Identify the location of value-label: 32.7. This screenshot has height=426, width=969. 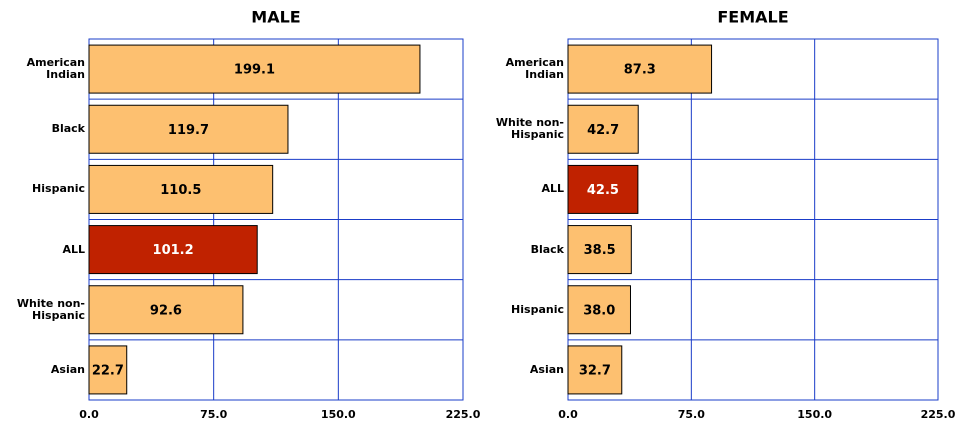
(595, 370).